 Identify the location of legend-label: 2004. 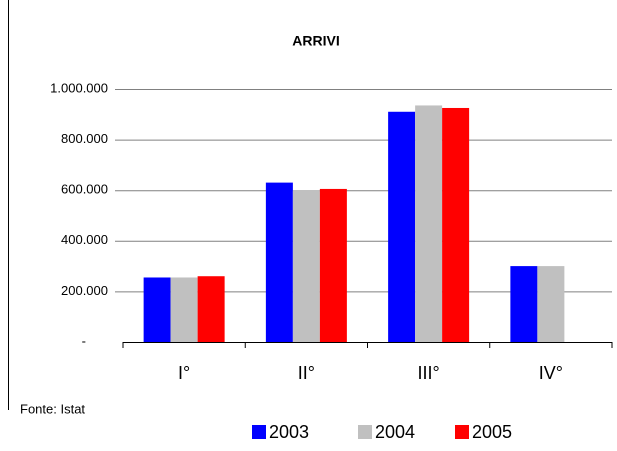
(395, 432).